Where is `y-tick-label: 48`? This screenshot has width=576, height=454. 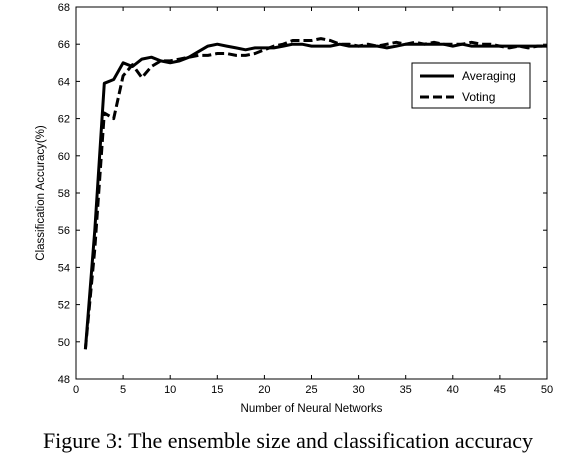 y-tick-label: 48 is located at coordinates (64, 380).